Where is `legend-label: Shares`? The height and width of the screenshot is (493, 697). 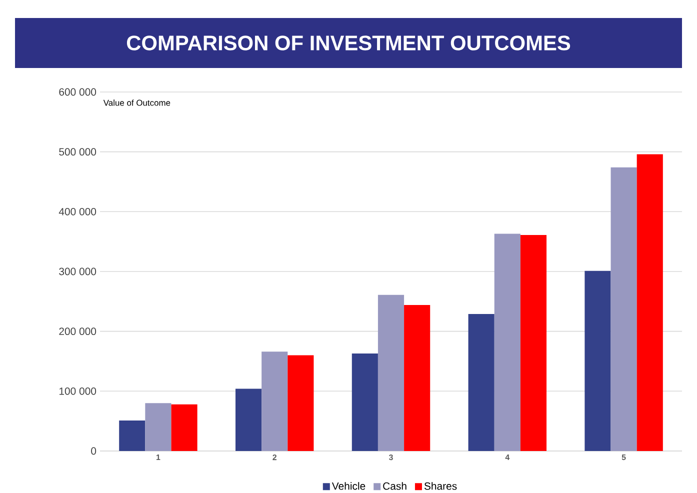
legend-label: Shares is located at coordinates (440, 486).